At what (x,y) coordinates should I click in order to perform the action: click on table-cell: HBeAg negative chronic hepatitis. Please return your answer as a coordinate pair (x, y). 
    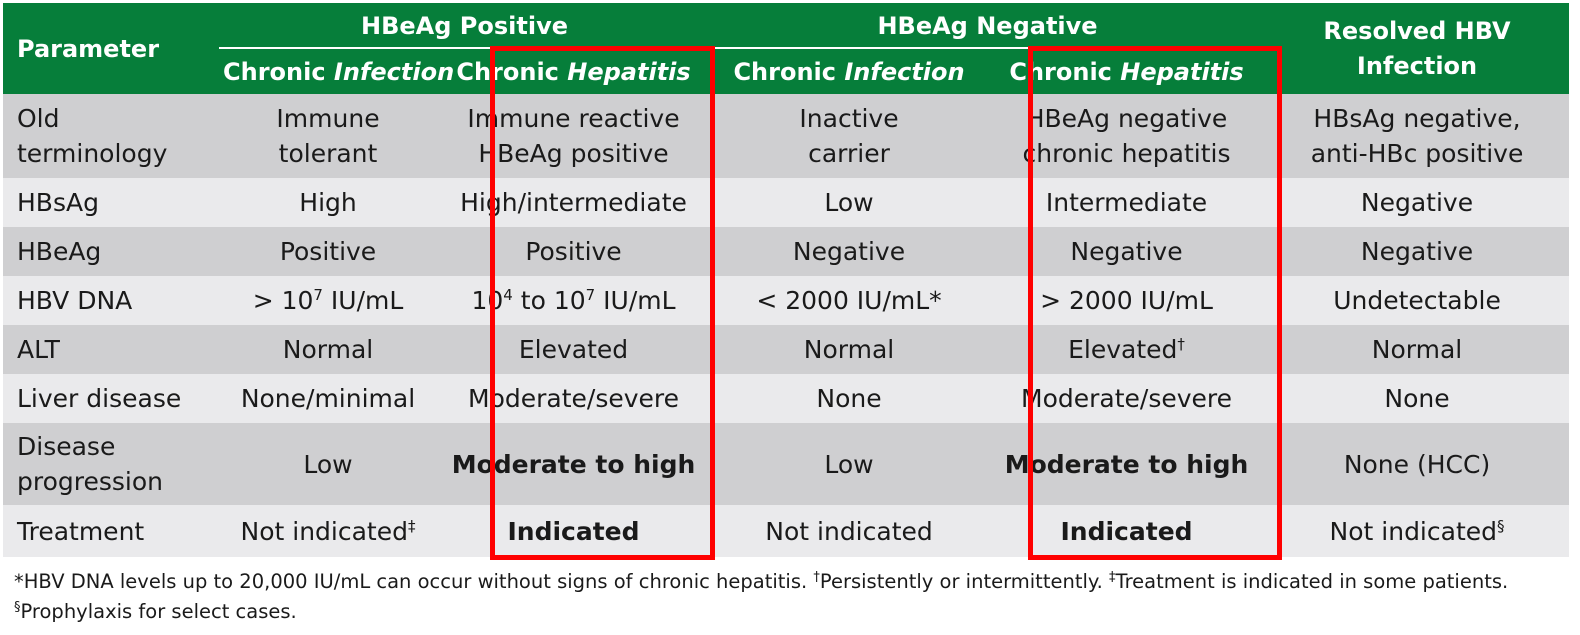
    Looking at the image, I should click on (1127, 136).